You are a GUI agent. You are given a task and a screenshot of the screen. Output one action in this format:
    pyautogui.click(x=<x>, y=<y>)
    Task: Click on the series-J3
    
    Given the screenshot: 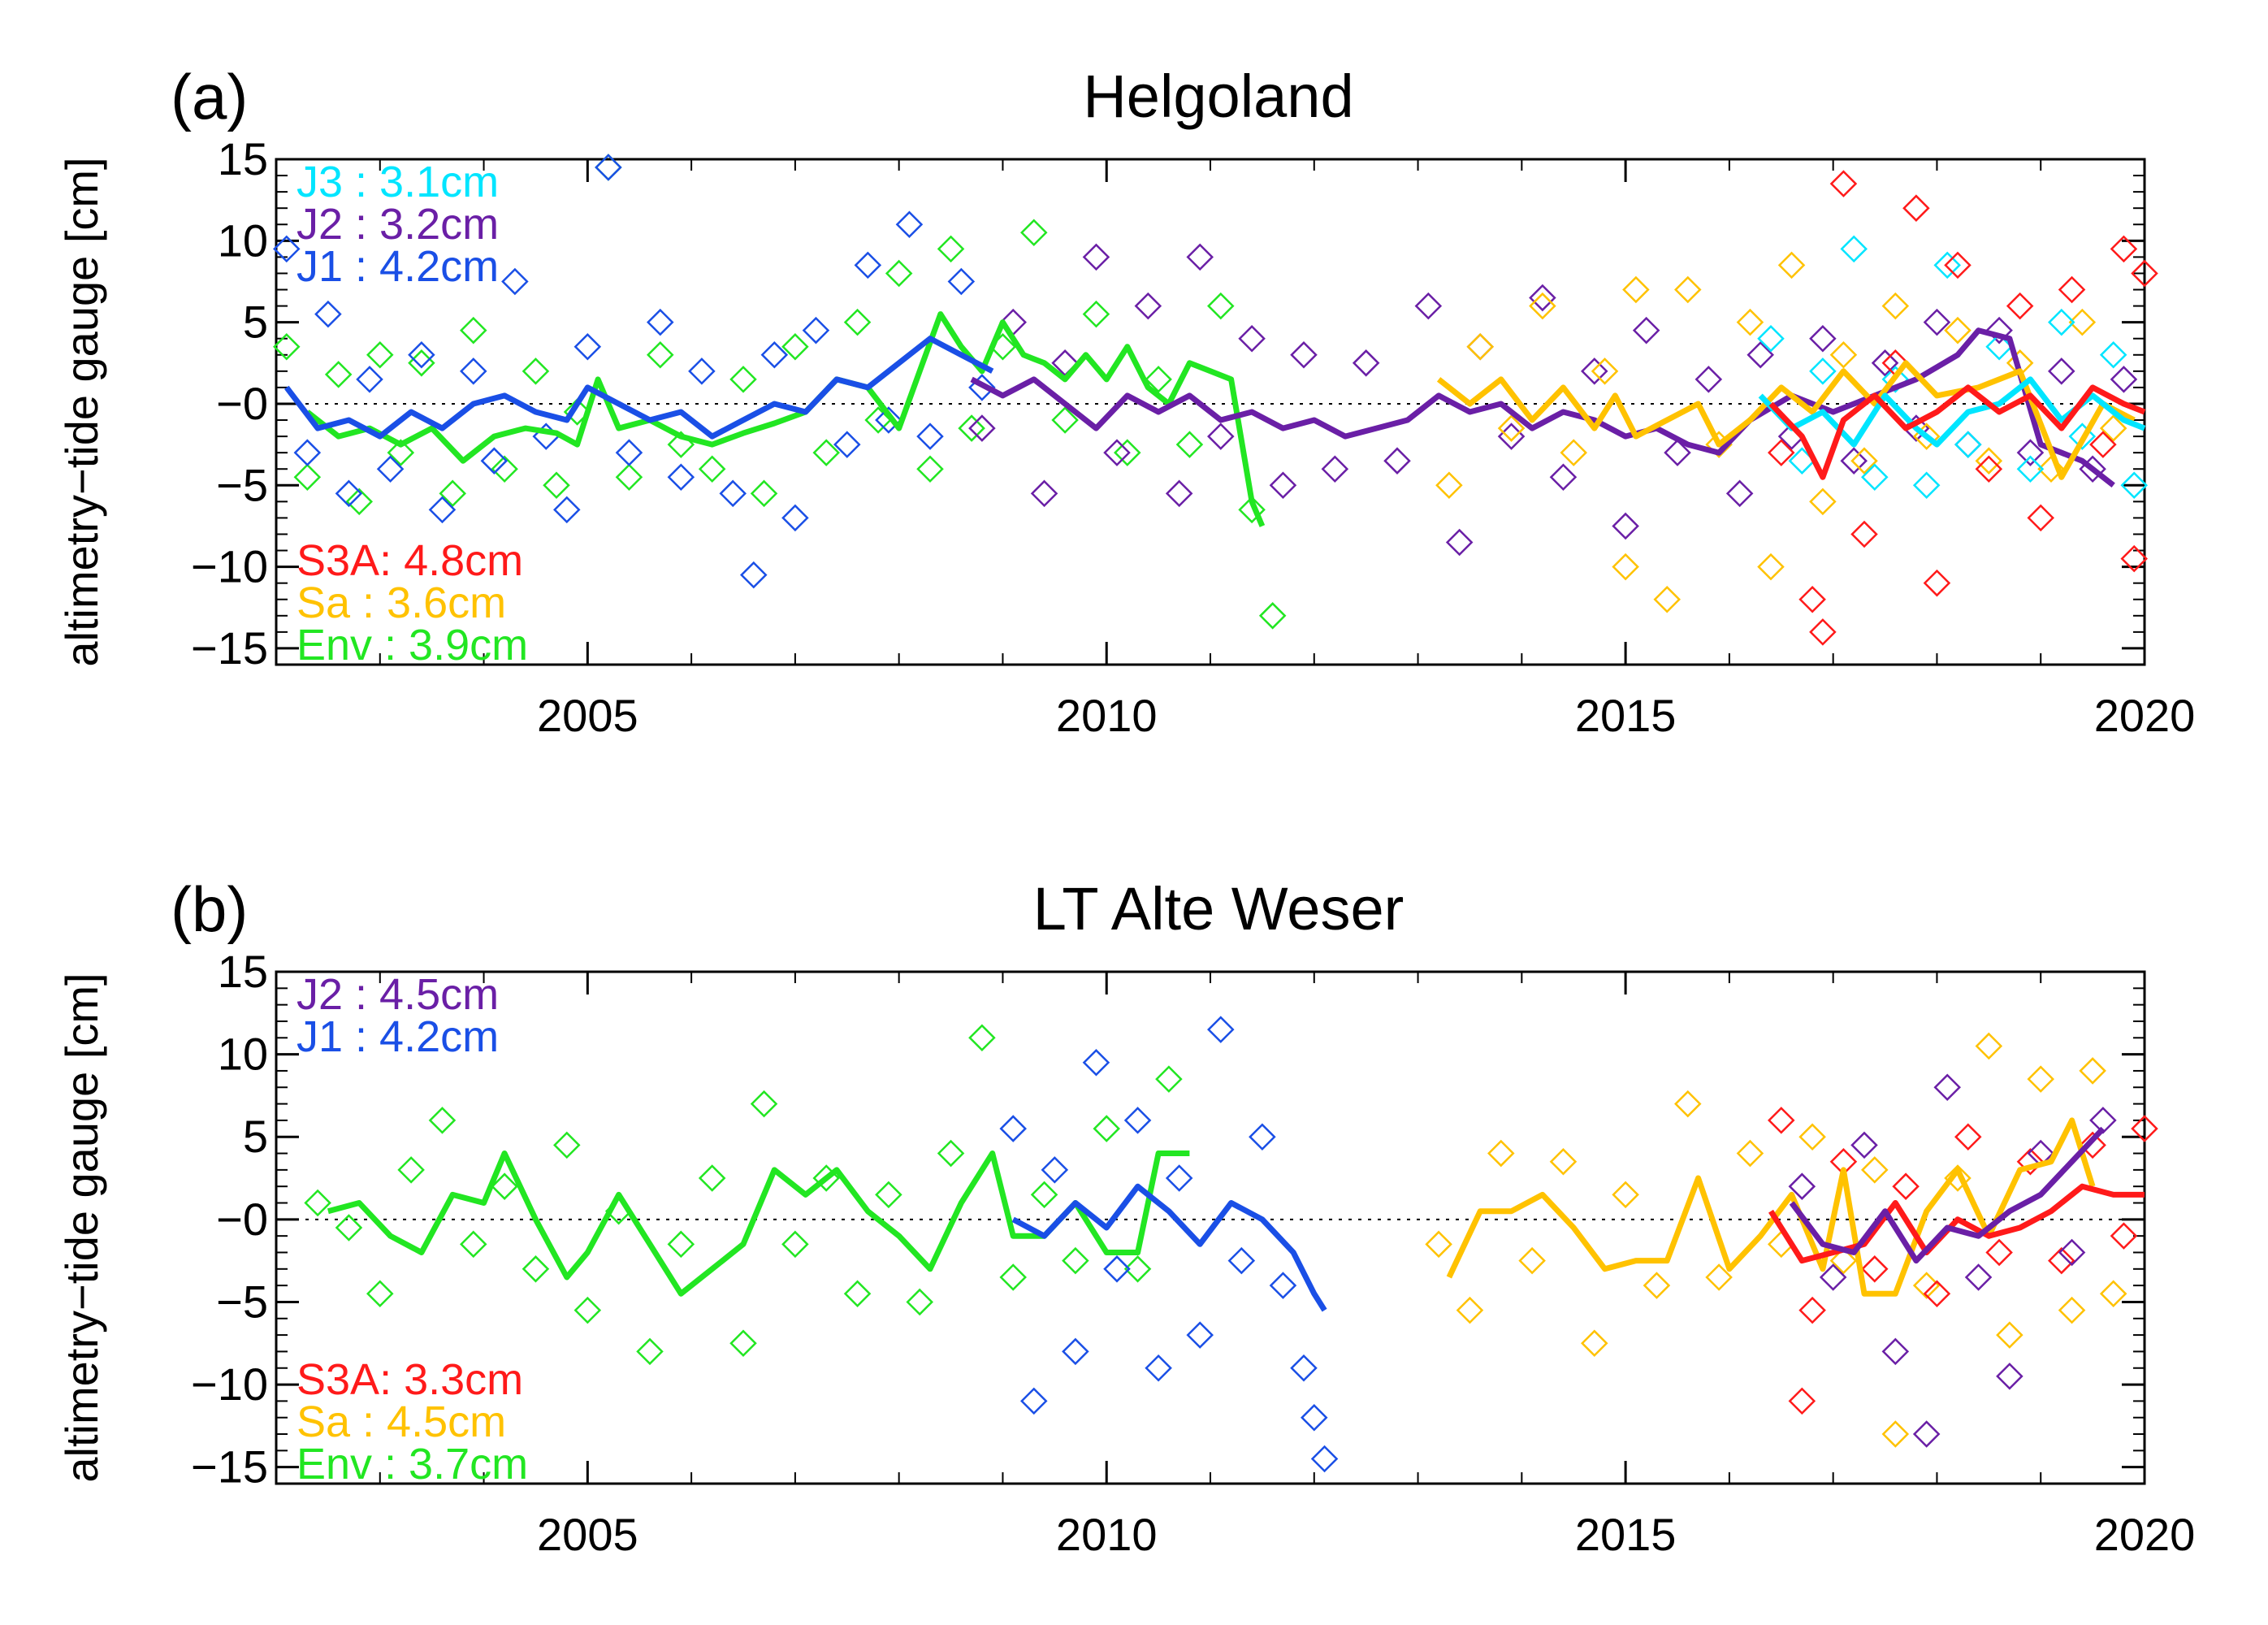 What is the action you would take?
    pyautogui.click(x=1952, y=367)
    